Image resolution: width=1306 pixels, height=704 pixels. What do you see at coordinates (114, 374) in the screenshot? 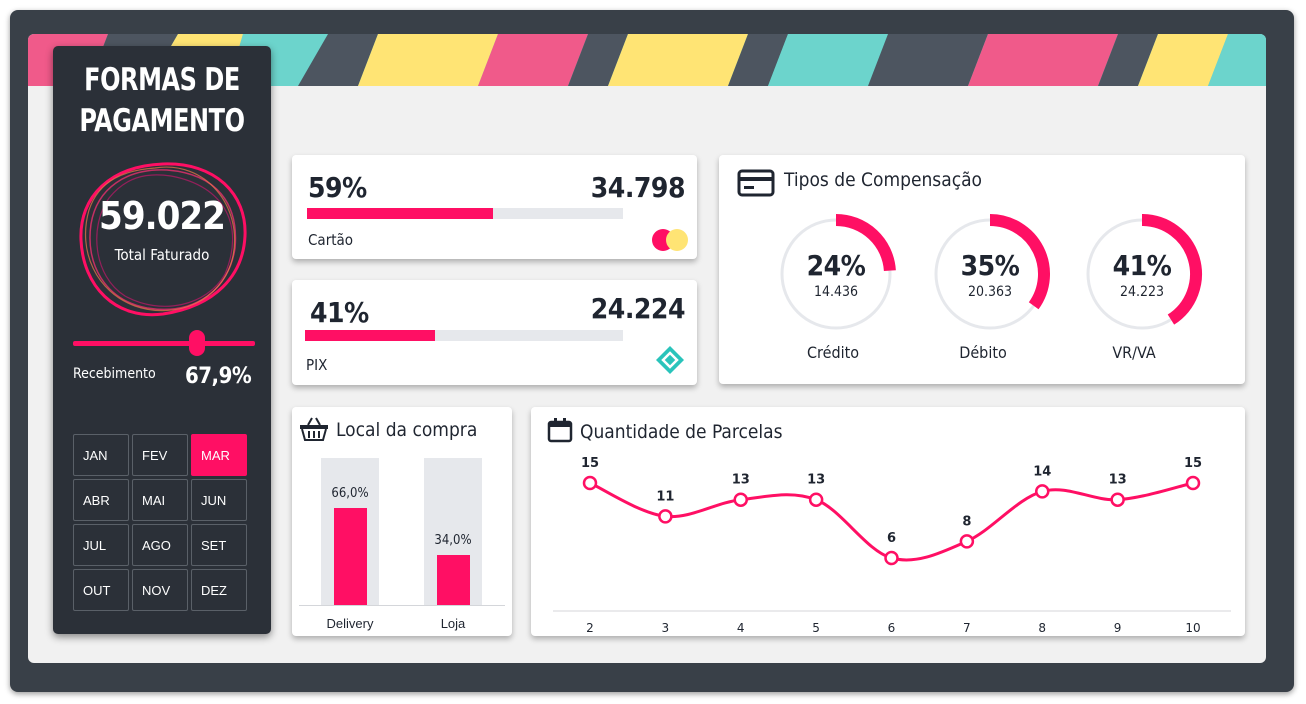
I see `receipt-label: Recebimento` at bounding box center [114, 374].